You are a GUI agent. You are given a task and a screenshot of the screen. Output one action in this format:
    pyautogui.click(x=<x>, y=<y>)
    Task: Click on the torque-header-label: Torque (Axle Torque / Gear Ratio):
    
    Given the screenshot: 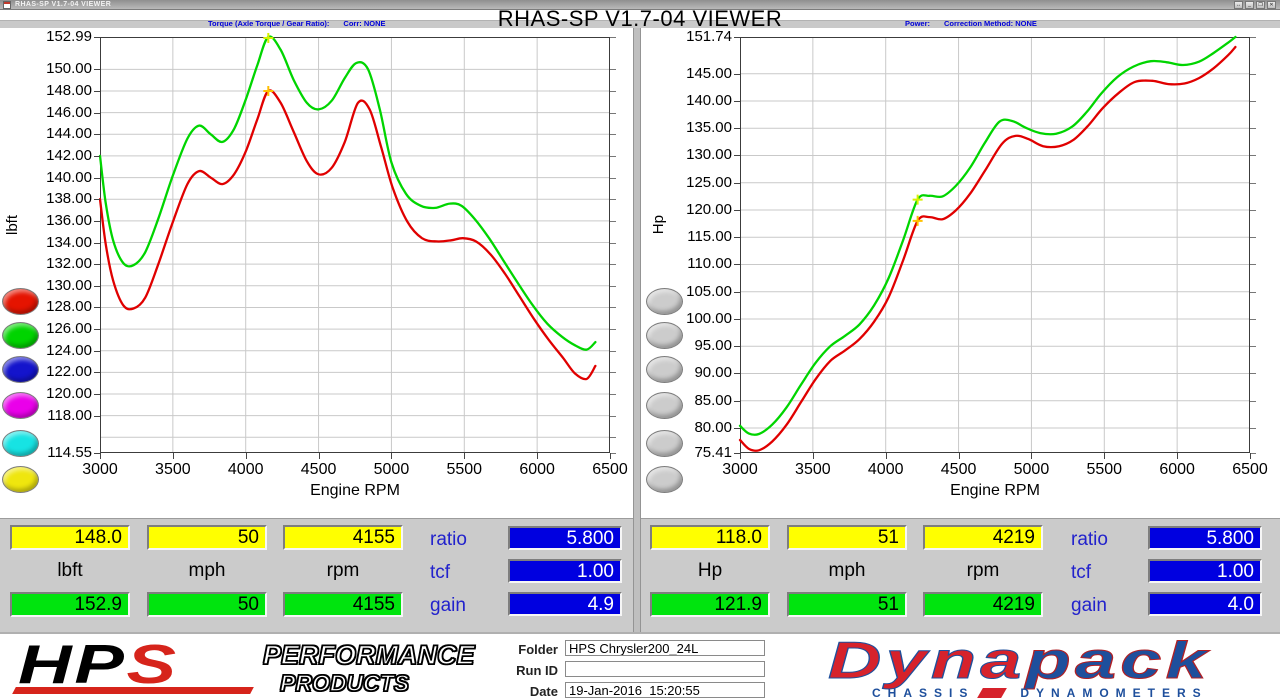 What is the action you would take?
    pyautogui.click(x=269, y=23)
    